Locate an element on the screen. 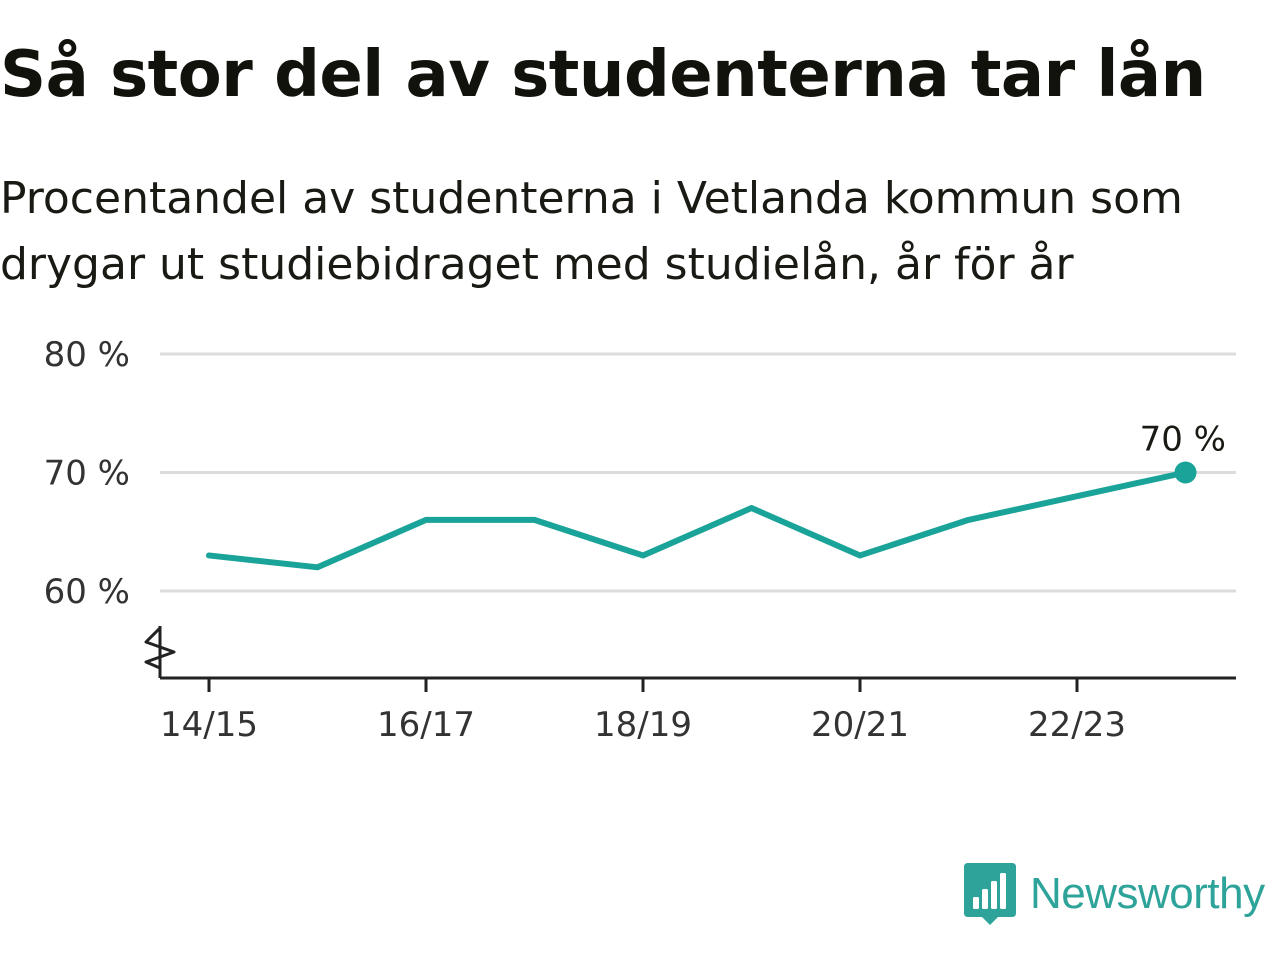  newsworthy-logo: Newsworthy is located at coordinates (1114, 894).